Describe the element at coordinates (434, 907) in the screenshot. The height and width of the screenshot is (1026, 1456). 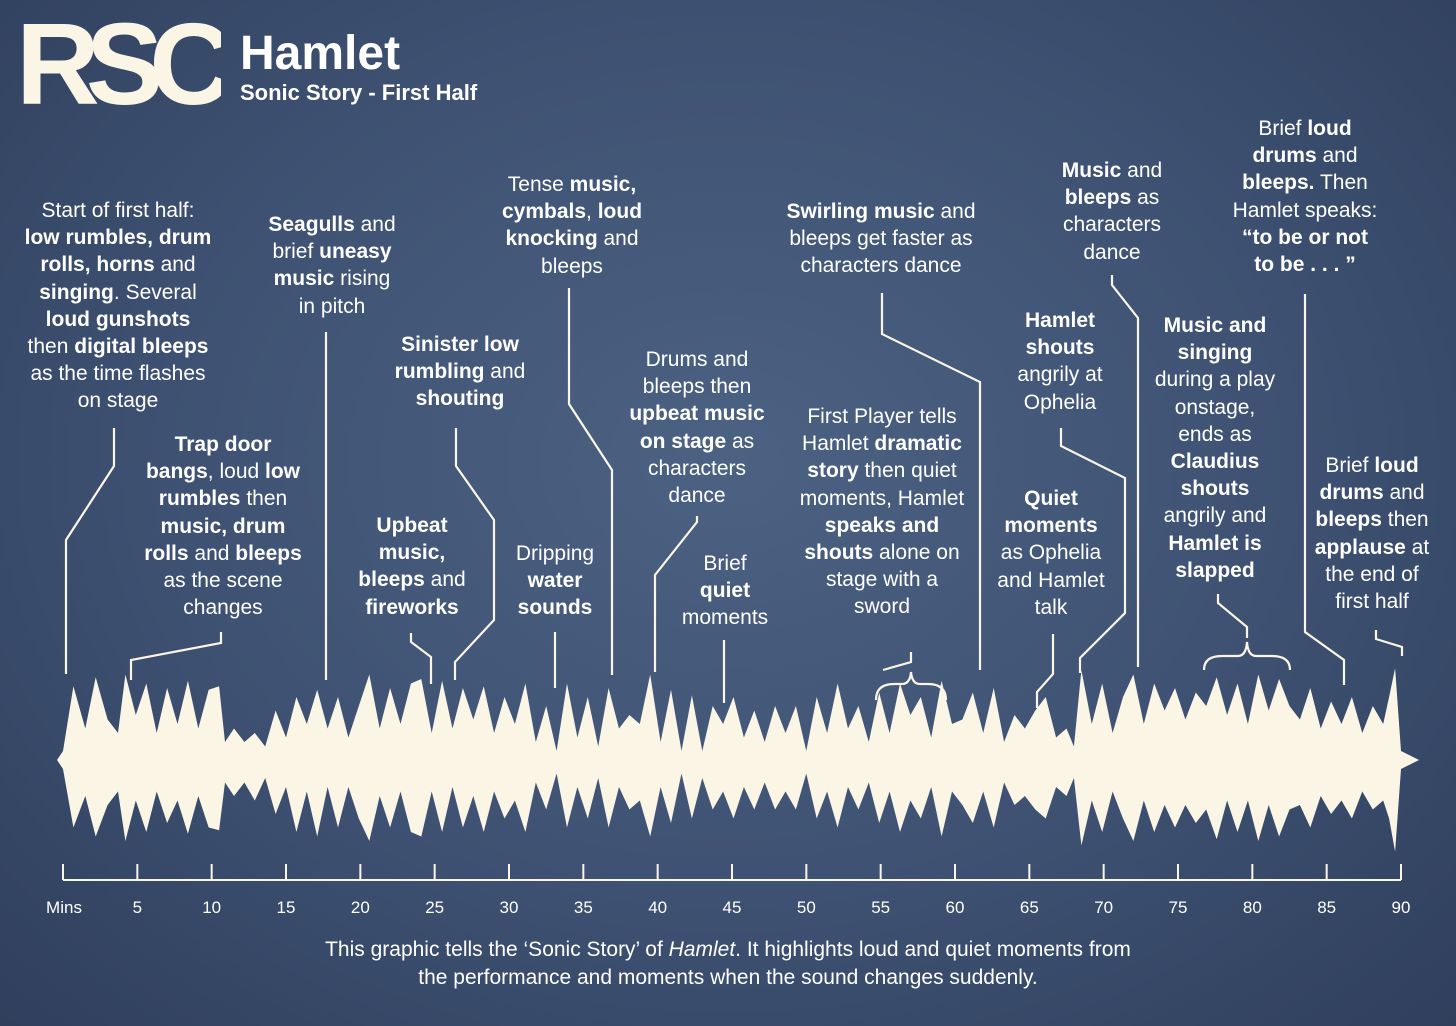
I see `axis-tick-label: 25` at that location.